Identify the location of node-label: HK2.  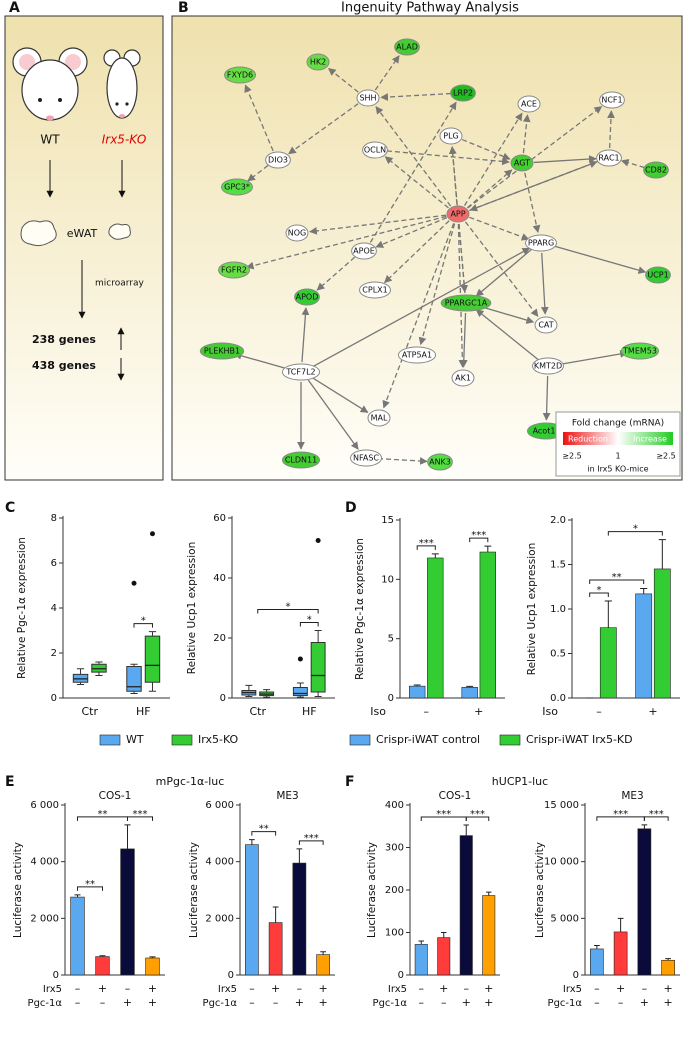
(318, 62).